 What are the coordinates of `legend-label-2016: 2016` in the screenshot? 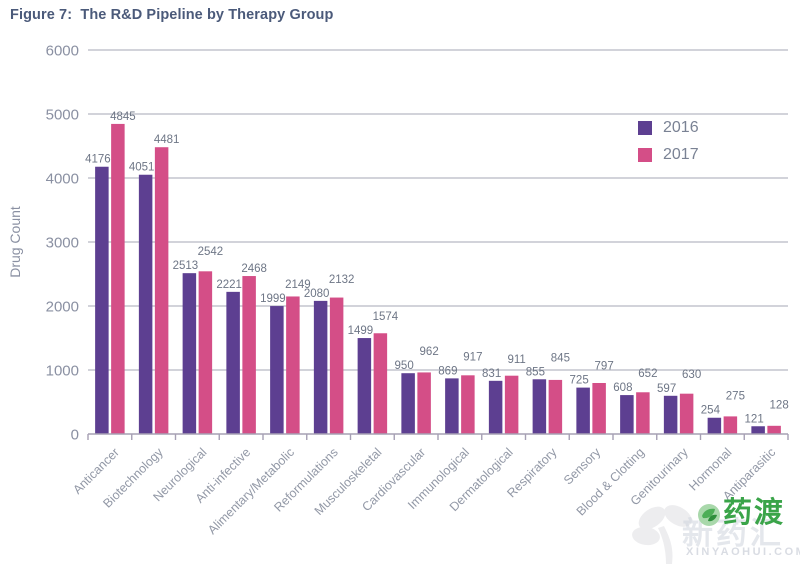 It's located at (681, 127).